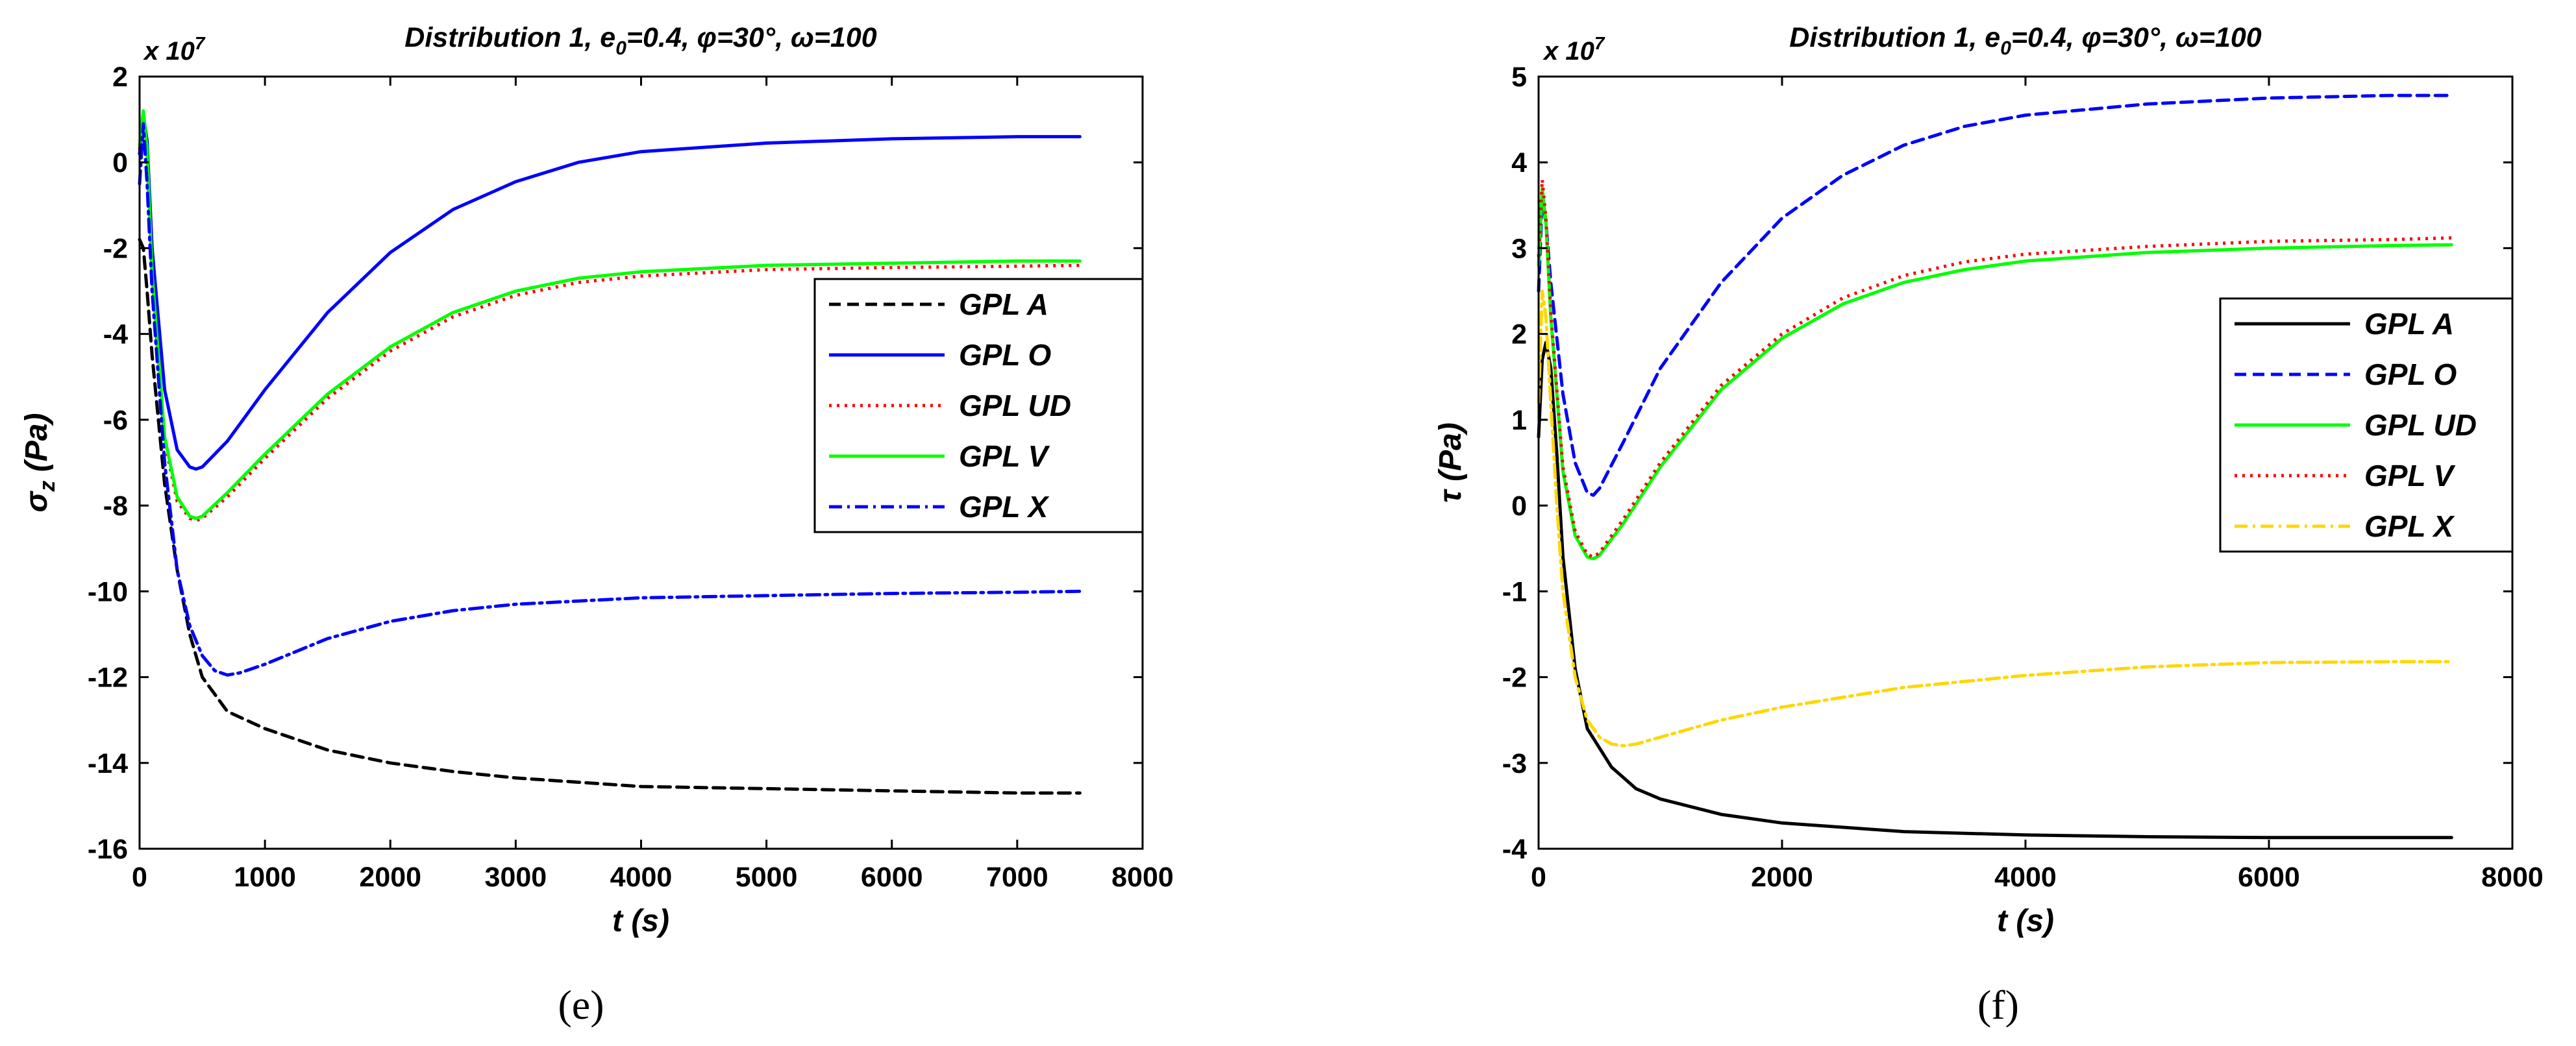 The width and height of the screenshot is (2576, 1046). What do you see at coordinates (2025, 40) in the screenshot?
I see `chart-title-f: Distribution 1, e0=0.4, φ=30°, ω=100` at bounding box center [2025, 40].